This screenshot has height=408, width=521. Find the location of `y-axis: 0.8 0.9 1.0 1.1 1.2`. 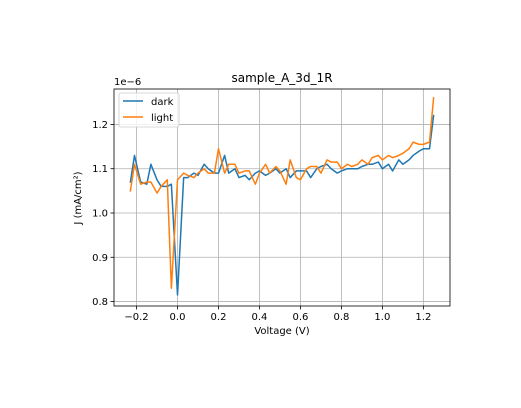

y-axis: 0.8 0.9 1.0 1.1 1.2 is located at coordinates (103, 214).